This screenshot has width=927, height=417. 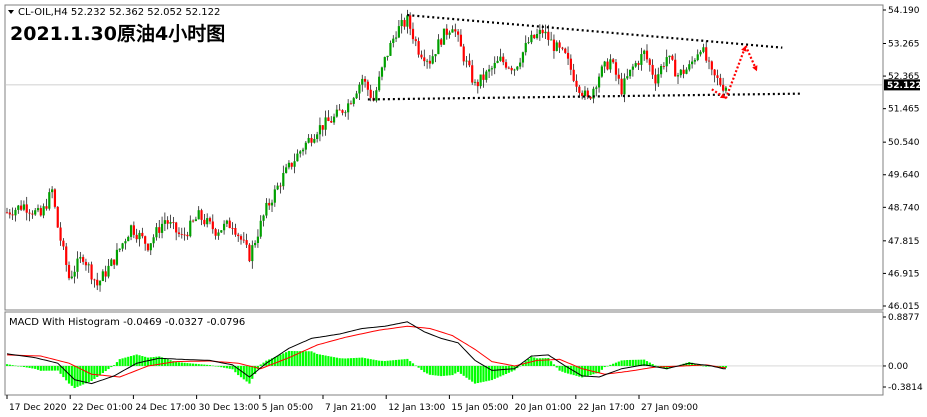 I want to click on time-tick-label: 12 Jan 13:00, so click(x=416, y=408).